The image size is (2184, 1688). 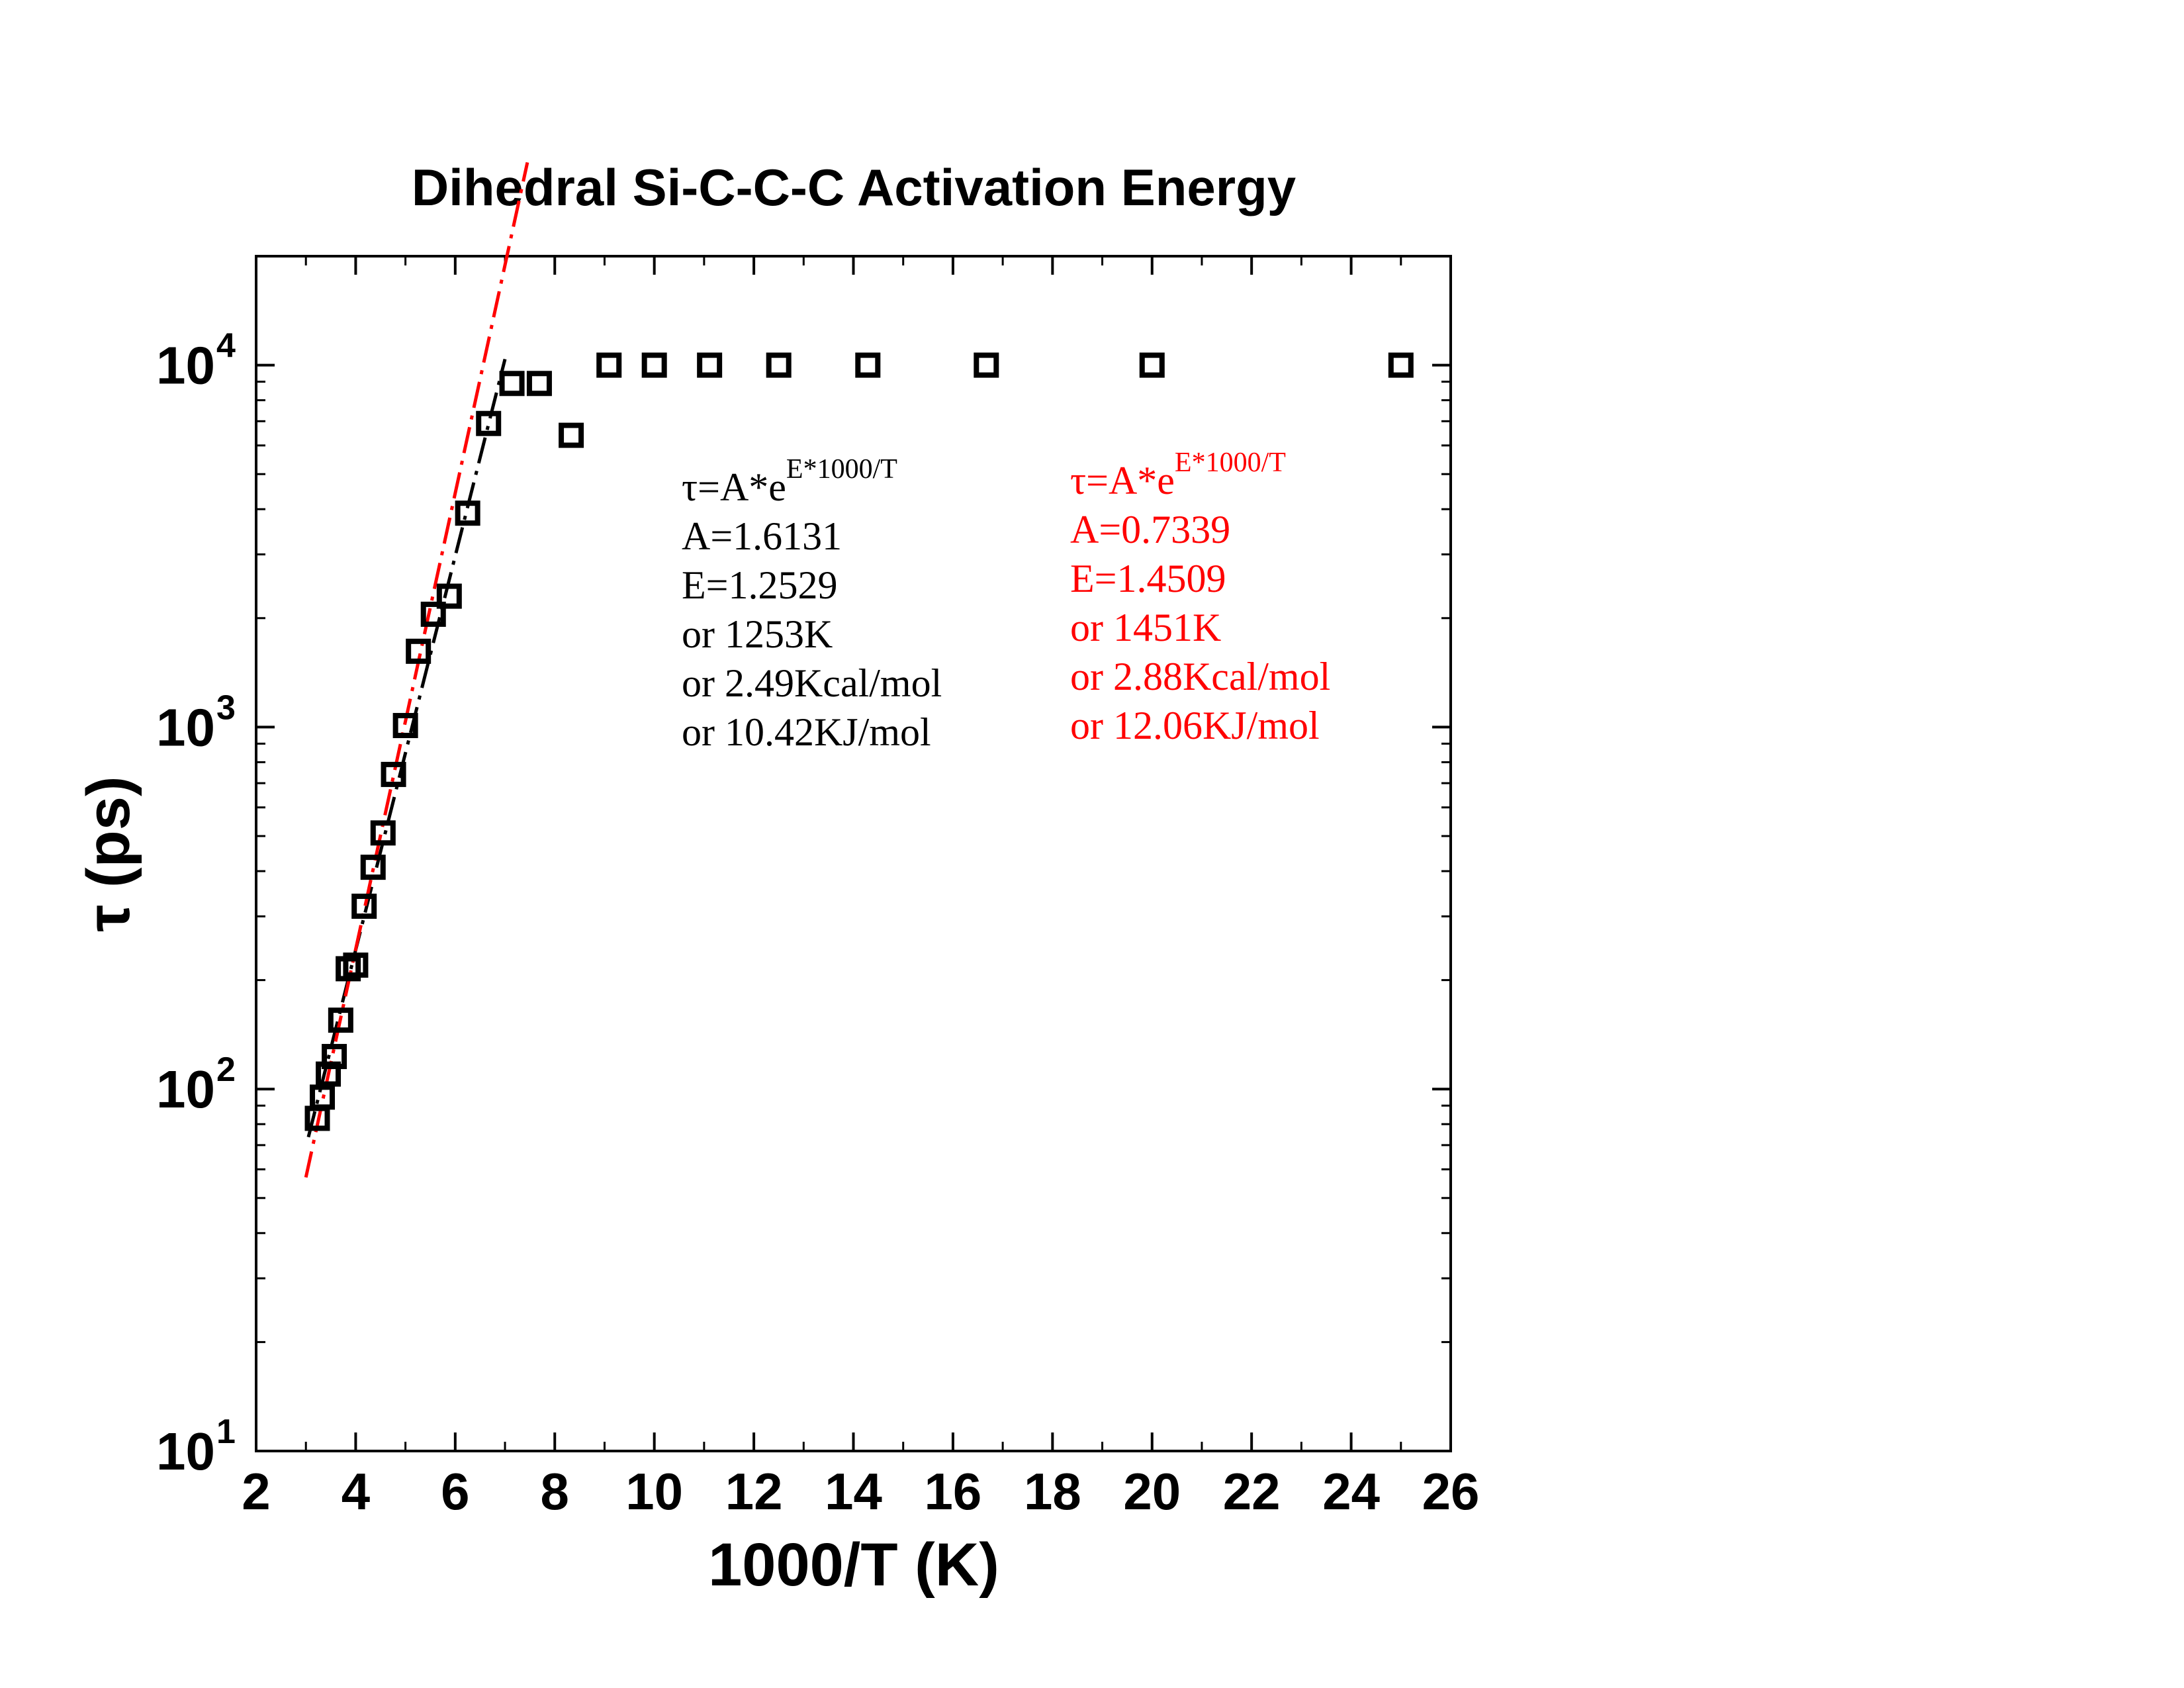 What do you see at coordinates (226, 1070) in the screenshot?
I see `y-tick-exponent: 2` at bounding box center [226, 1070].